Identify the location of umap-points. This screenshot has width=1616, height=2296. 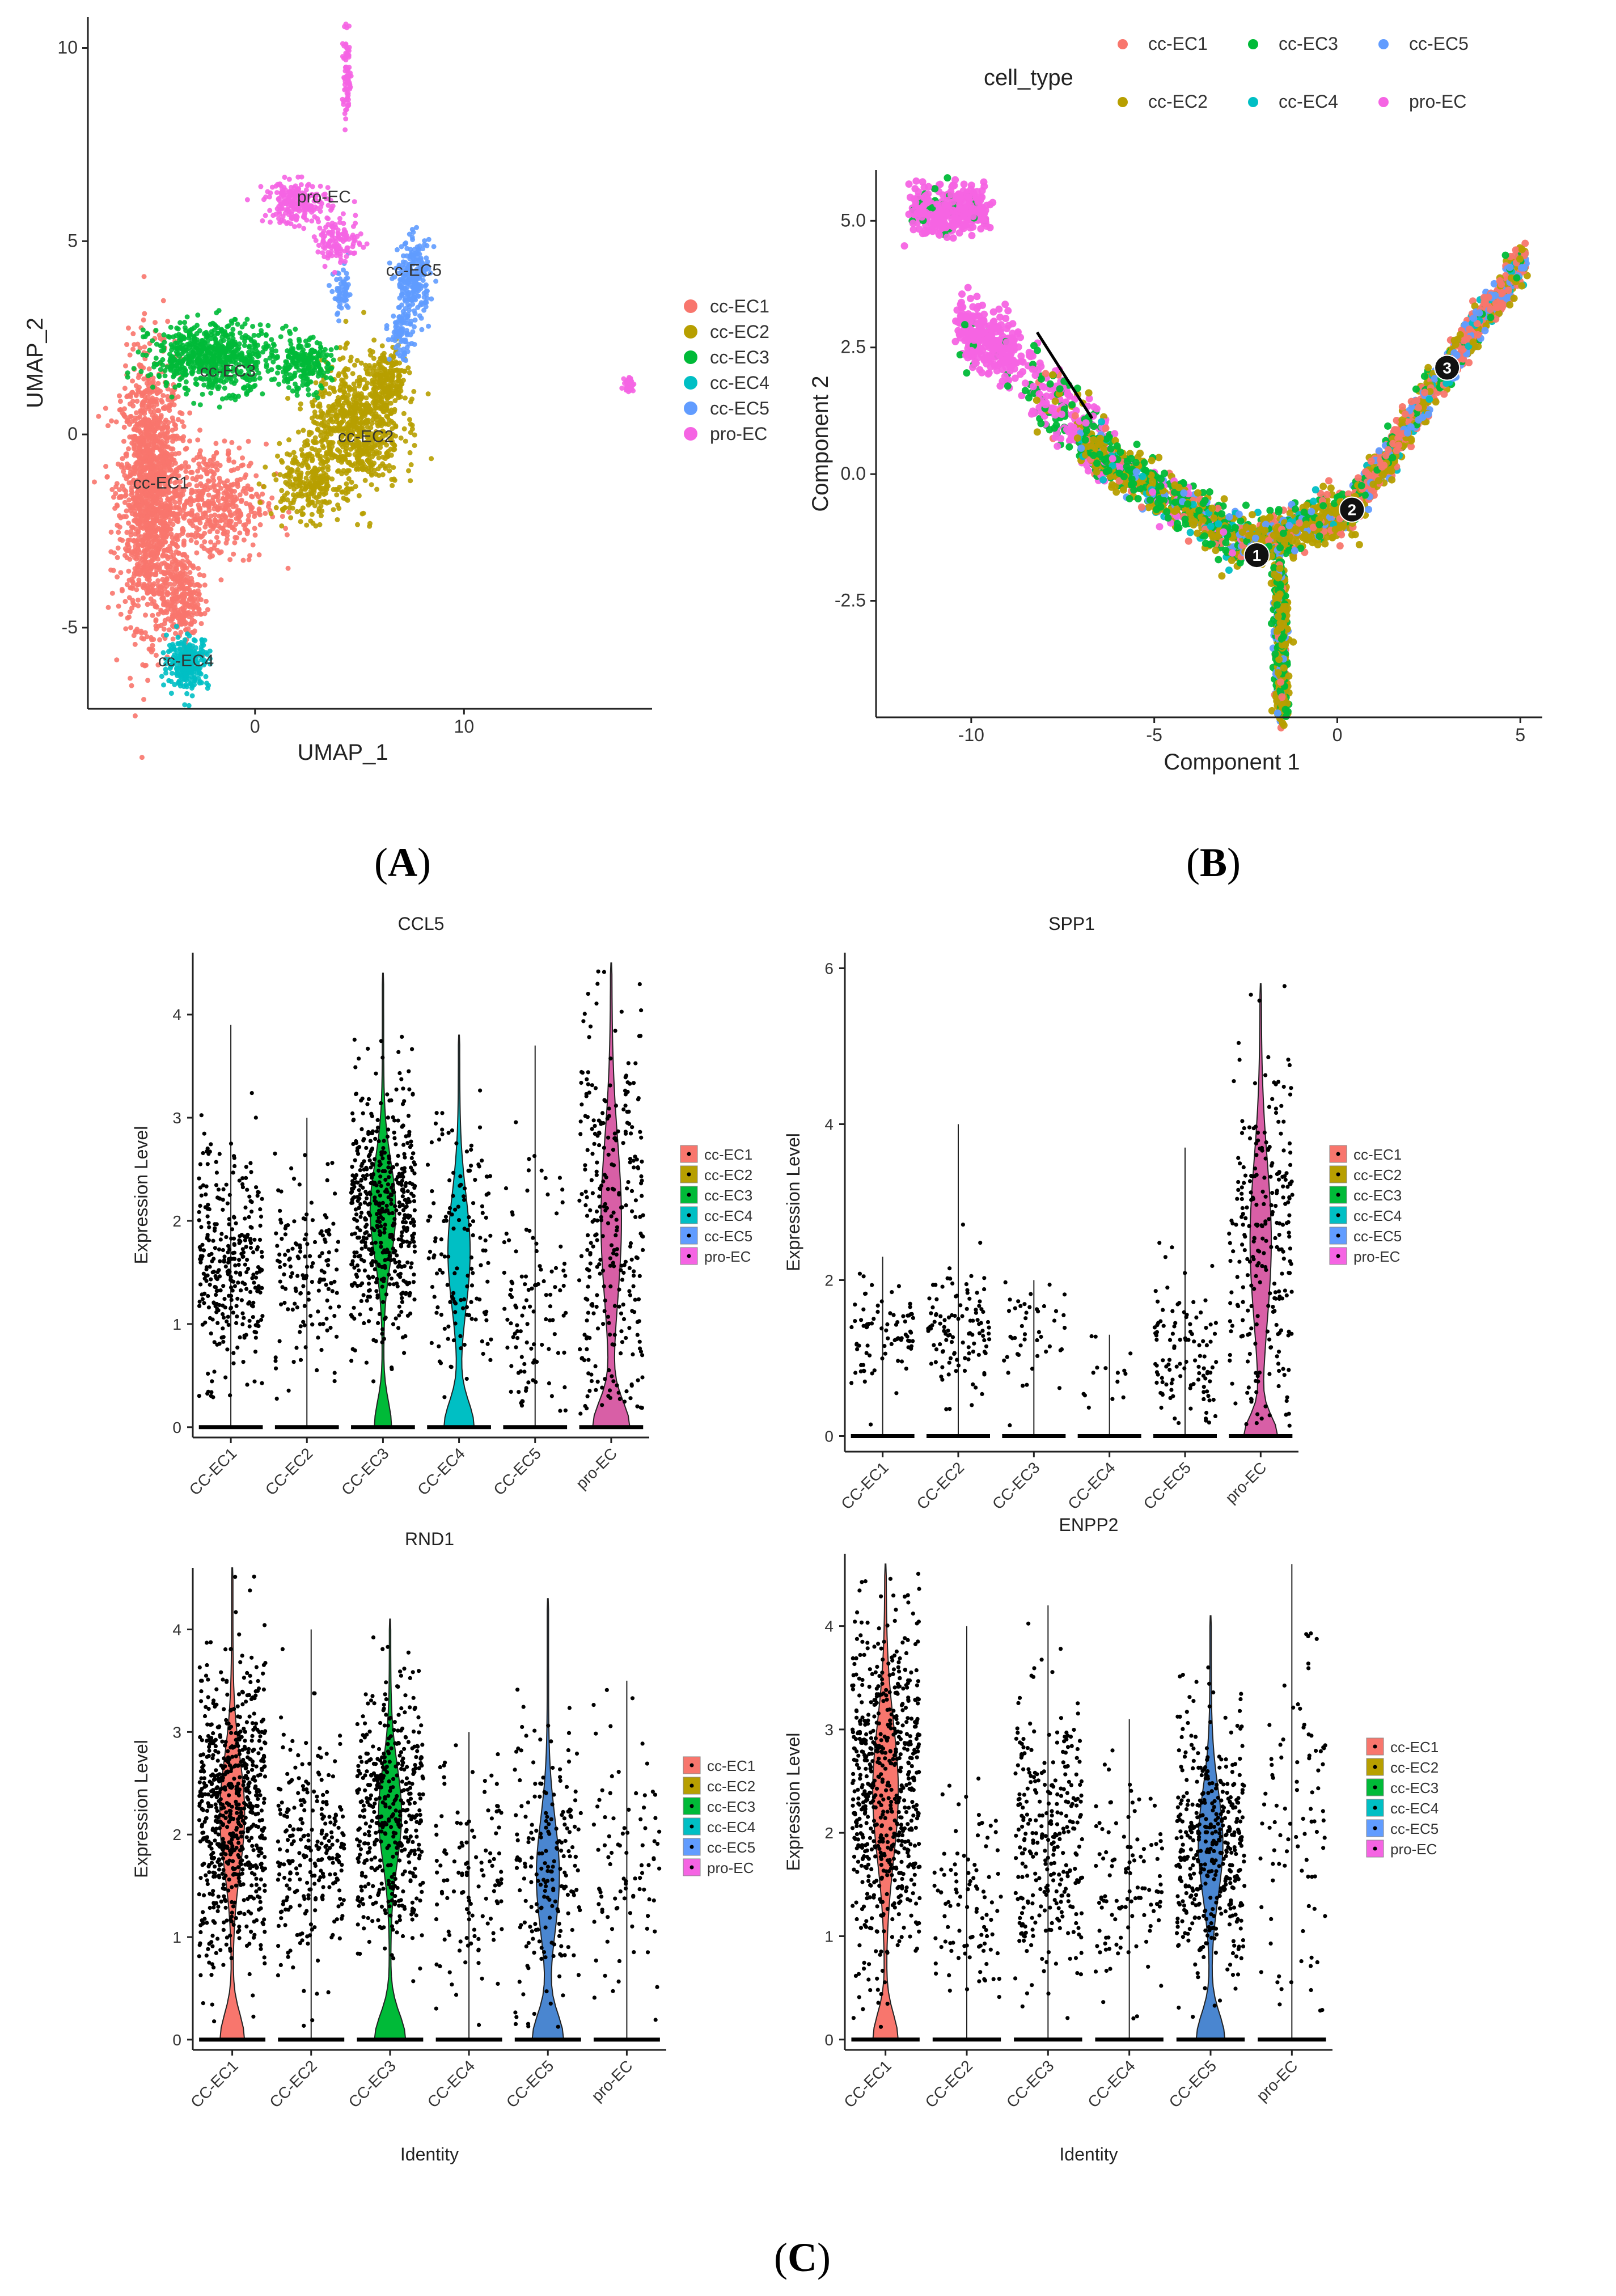
(364, 391).